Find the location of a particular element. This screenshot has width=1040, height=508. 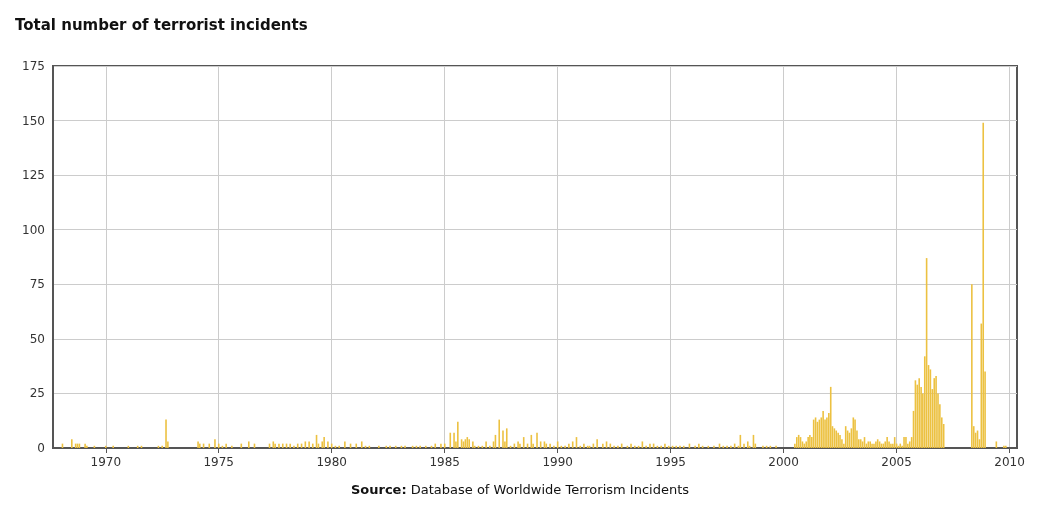

x-tick-label: 1995 is located at coordinates (670, 462).